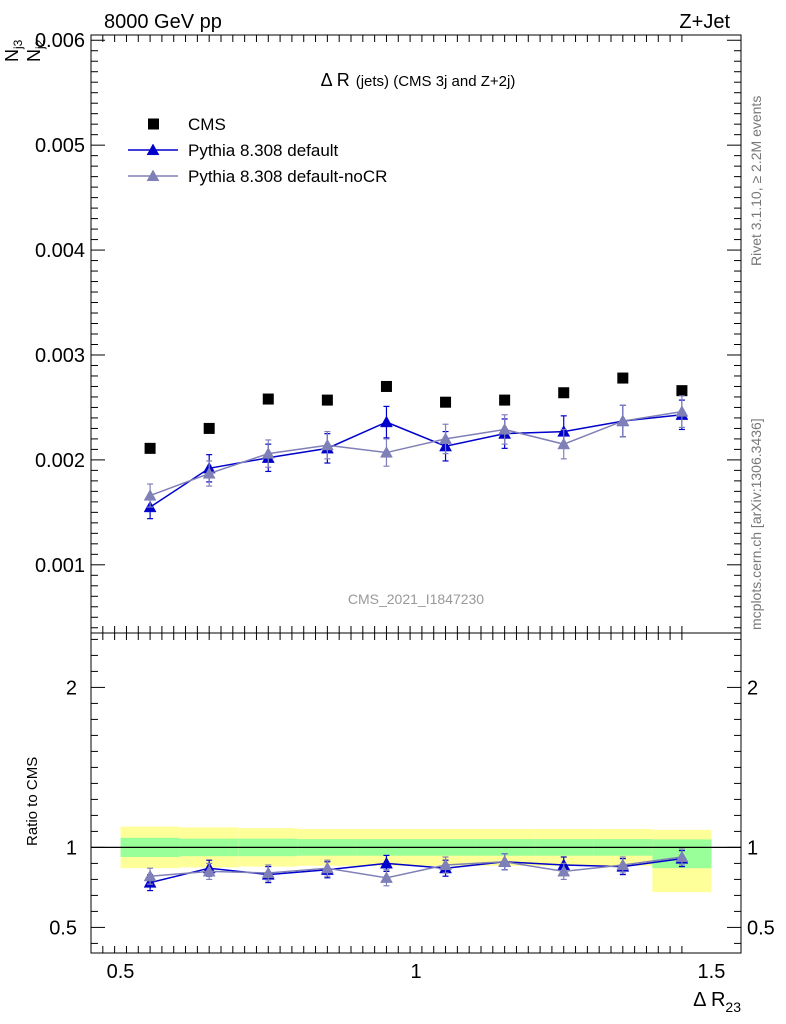 The height and width of the screenshot is (1024, 786). I want to click on nocr-ratio-line, so click(416, 867).